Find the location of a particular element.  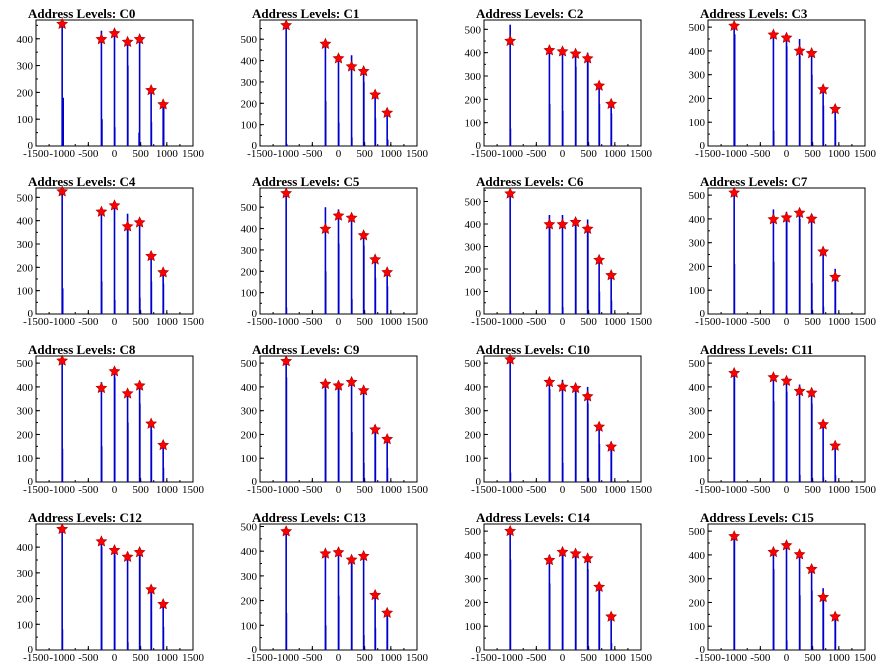

chart-title: Address Levels: C15 is located at coordinates (757, 517).